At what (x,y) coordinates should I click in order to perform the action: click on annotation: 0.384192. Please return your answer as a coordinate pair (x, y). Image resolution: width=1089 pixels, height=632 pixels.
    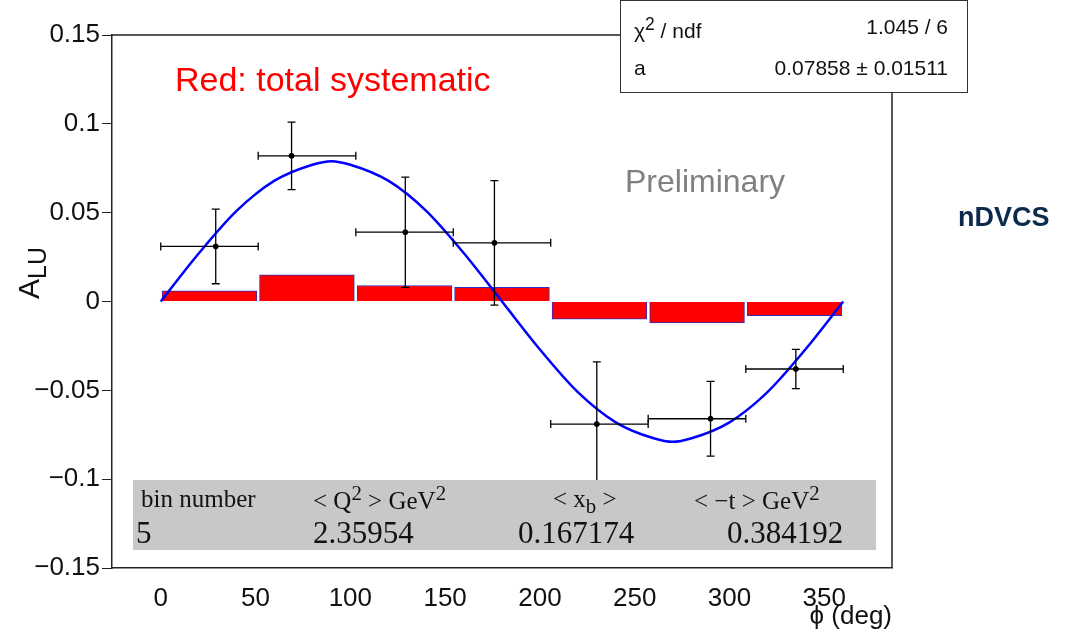
    Looking at the image, I should click on (785, 532).